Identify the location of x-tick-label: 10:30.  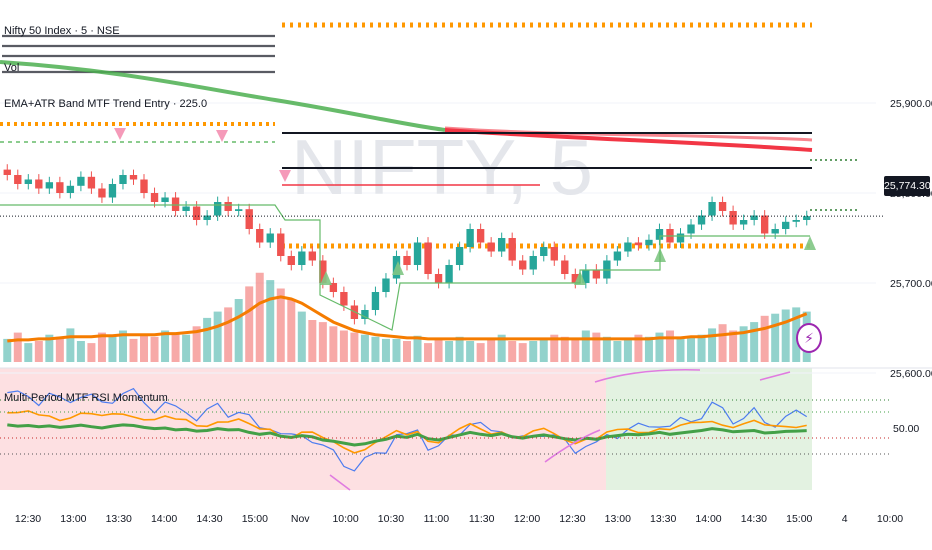
(391, 519).